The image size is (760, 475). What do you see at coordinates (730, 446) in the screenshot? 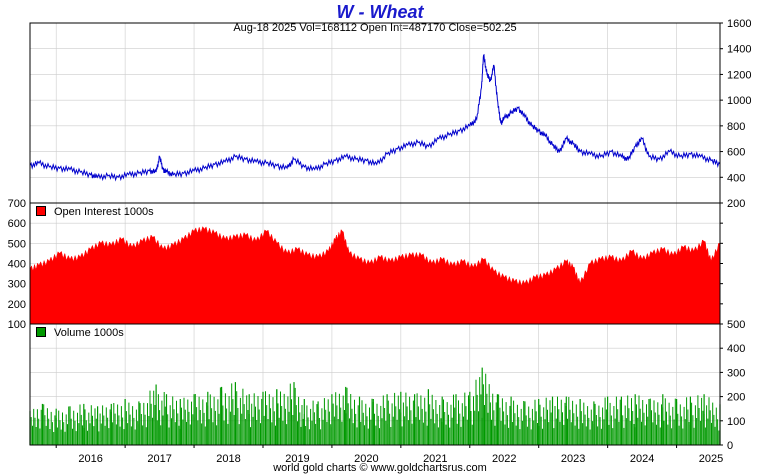
I see `y-tick-label: 0` at bounding box center [730, 446].